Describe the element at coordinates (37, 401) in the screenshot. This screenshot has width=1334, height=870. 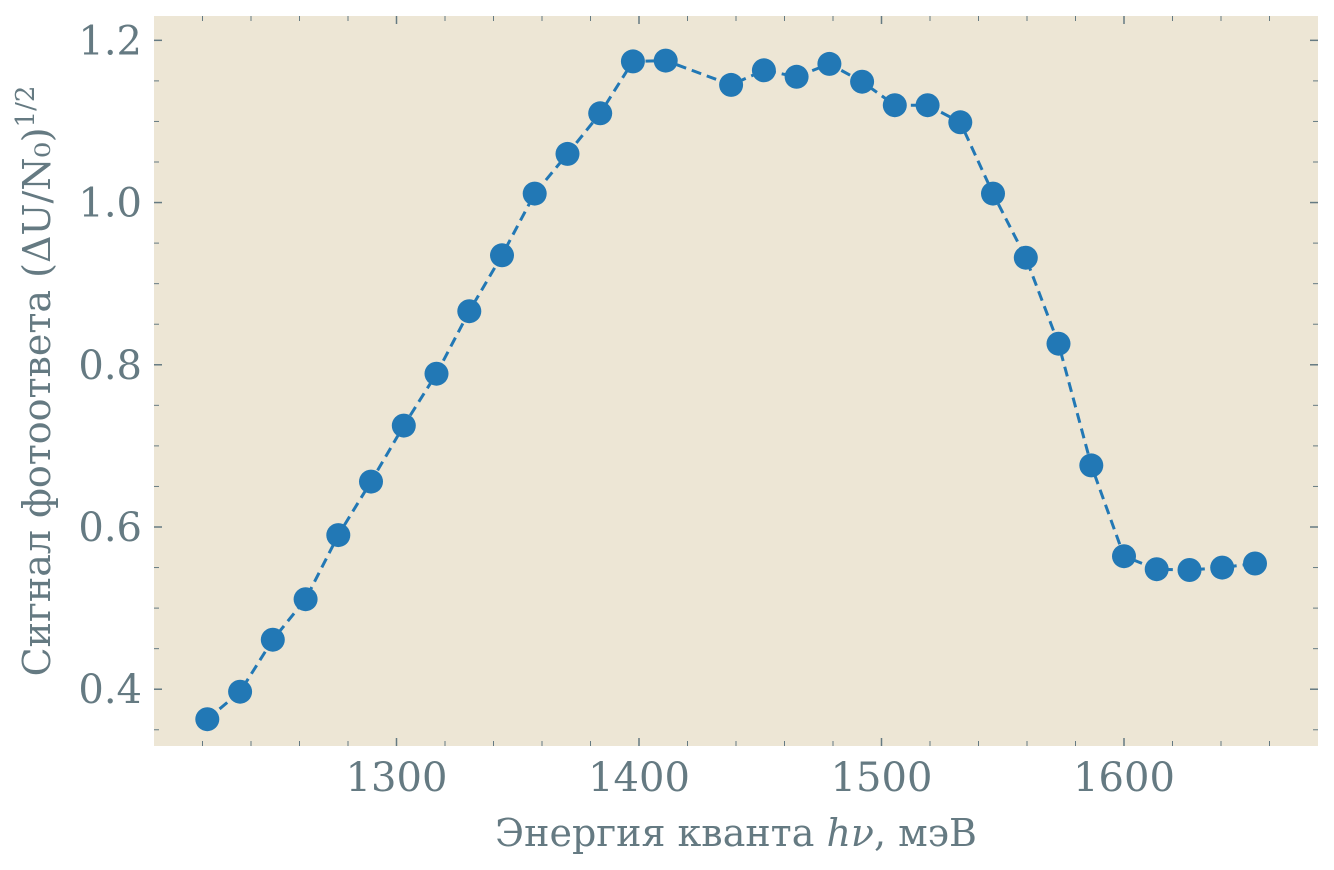
I see `y-axis-label-text: Сигнал фотоответа (ΔU/N₀)` at that location.